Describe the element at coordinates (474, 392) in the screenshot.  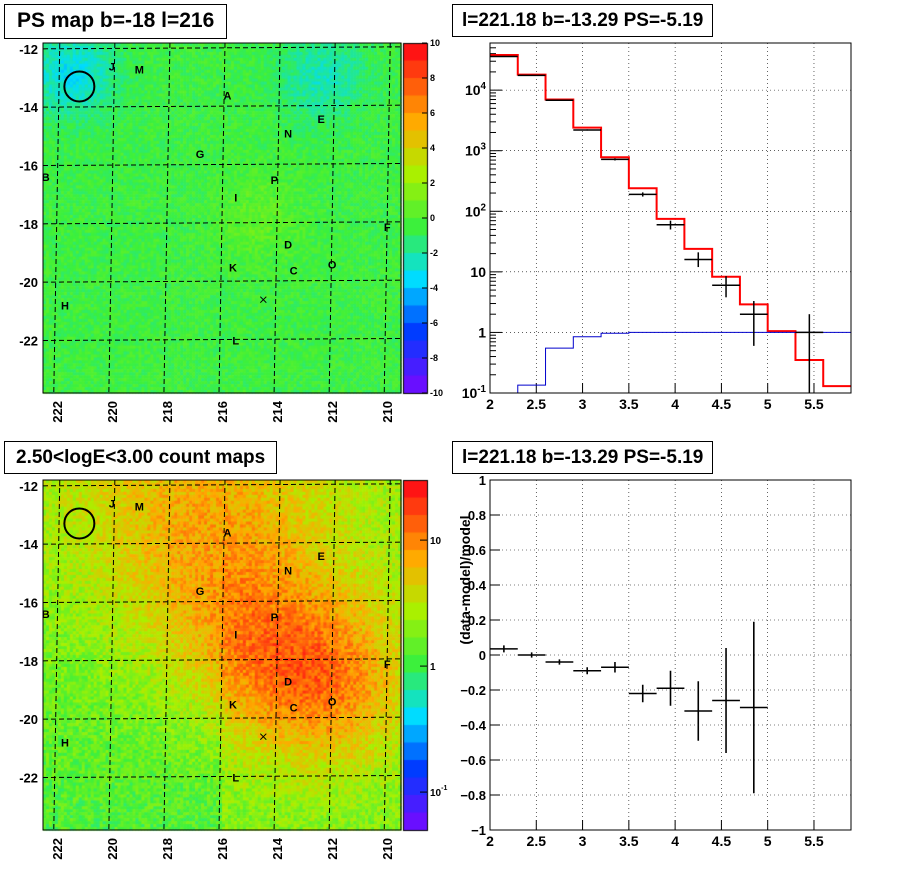
I see `spectrum-y-tick-label: 10⁻¹` at that location.